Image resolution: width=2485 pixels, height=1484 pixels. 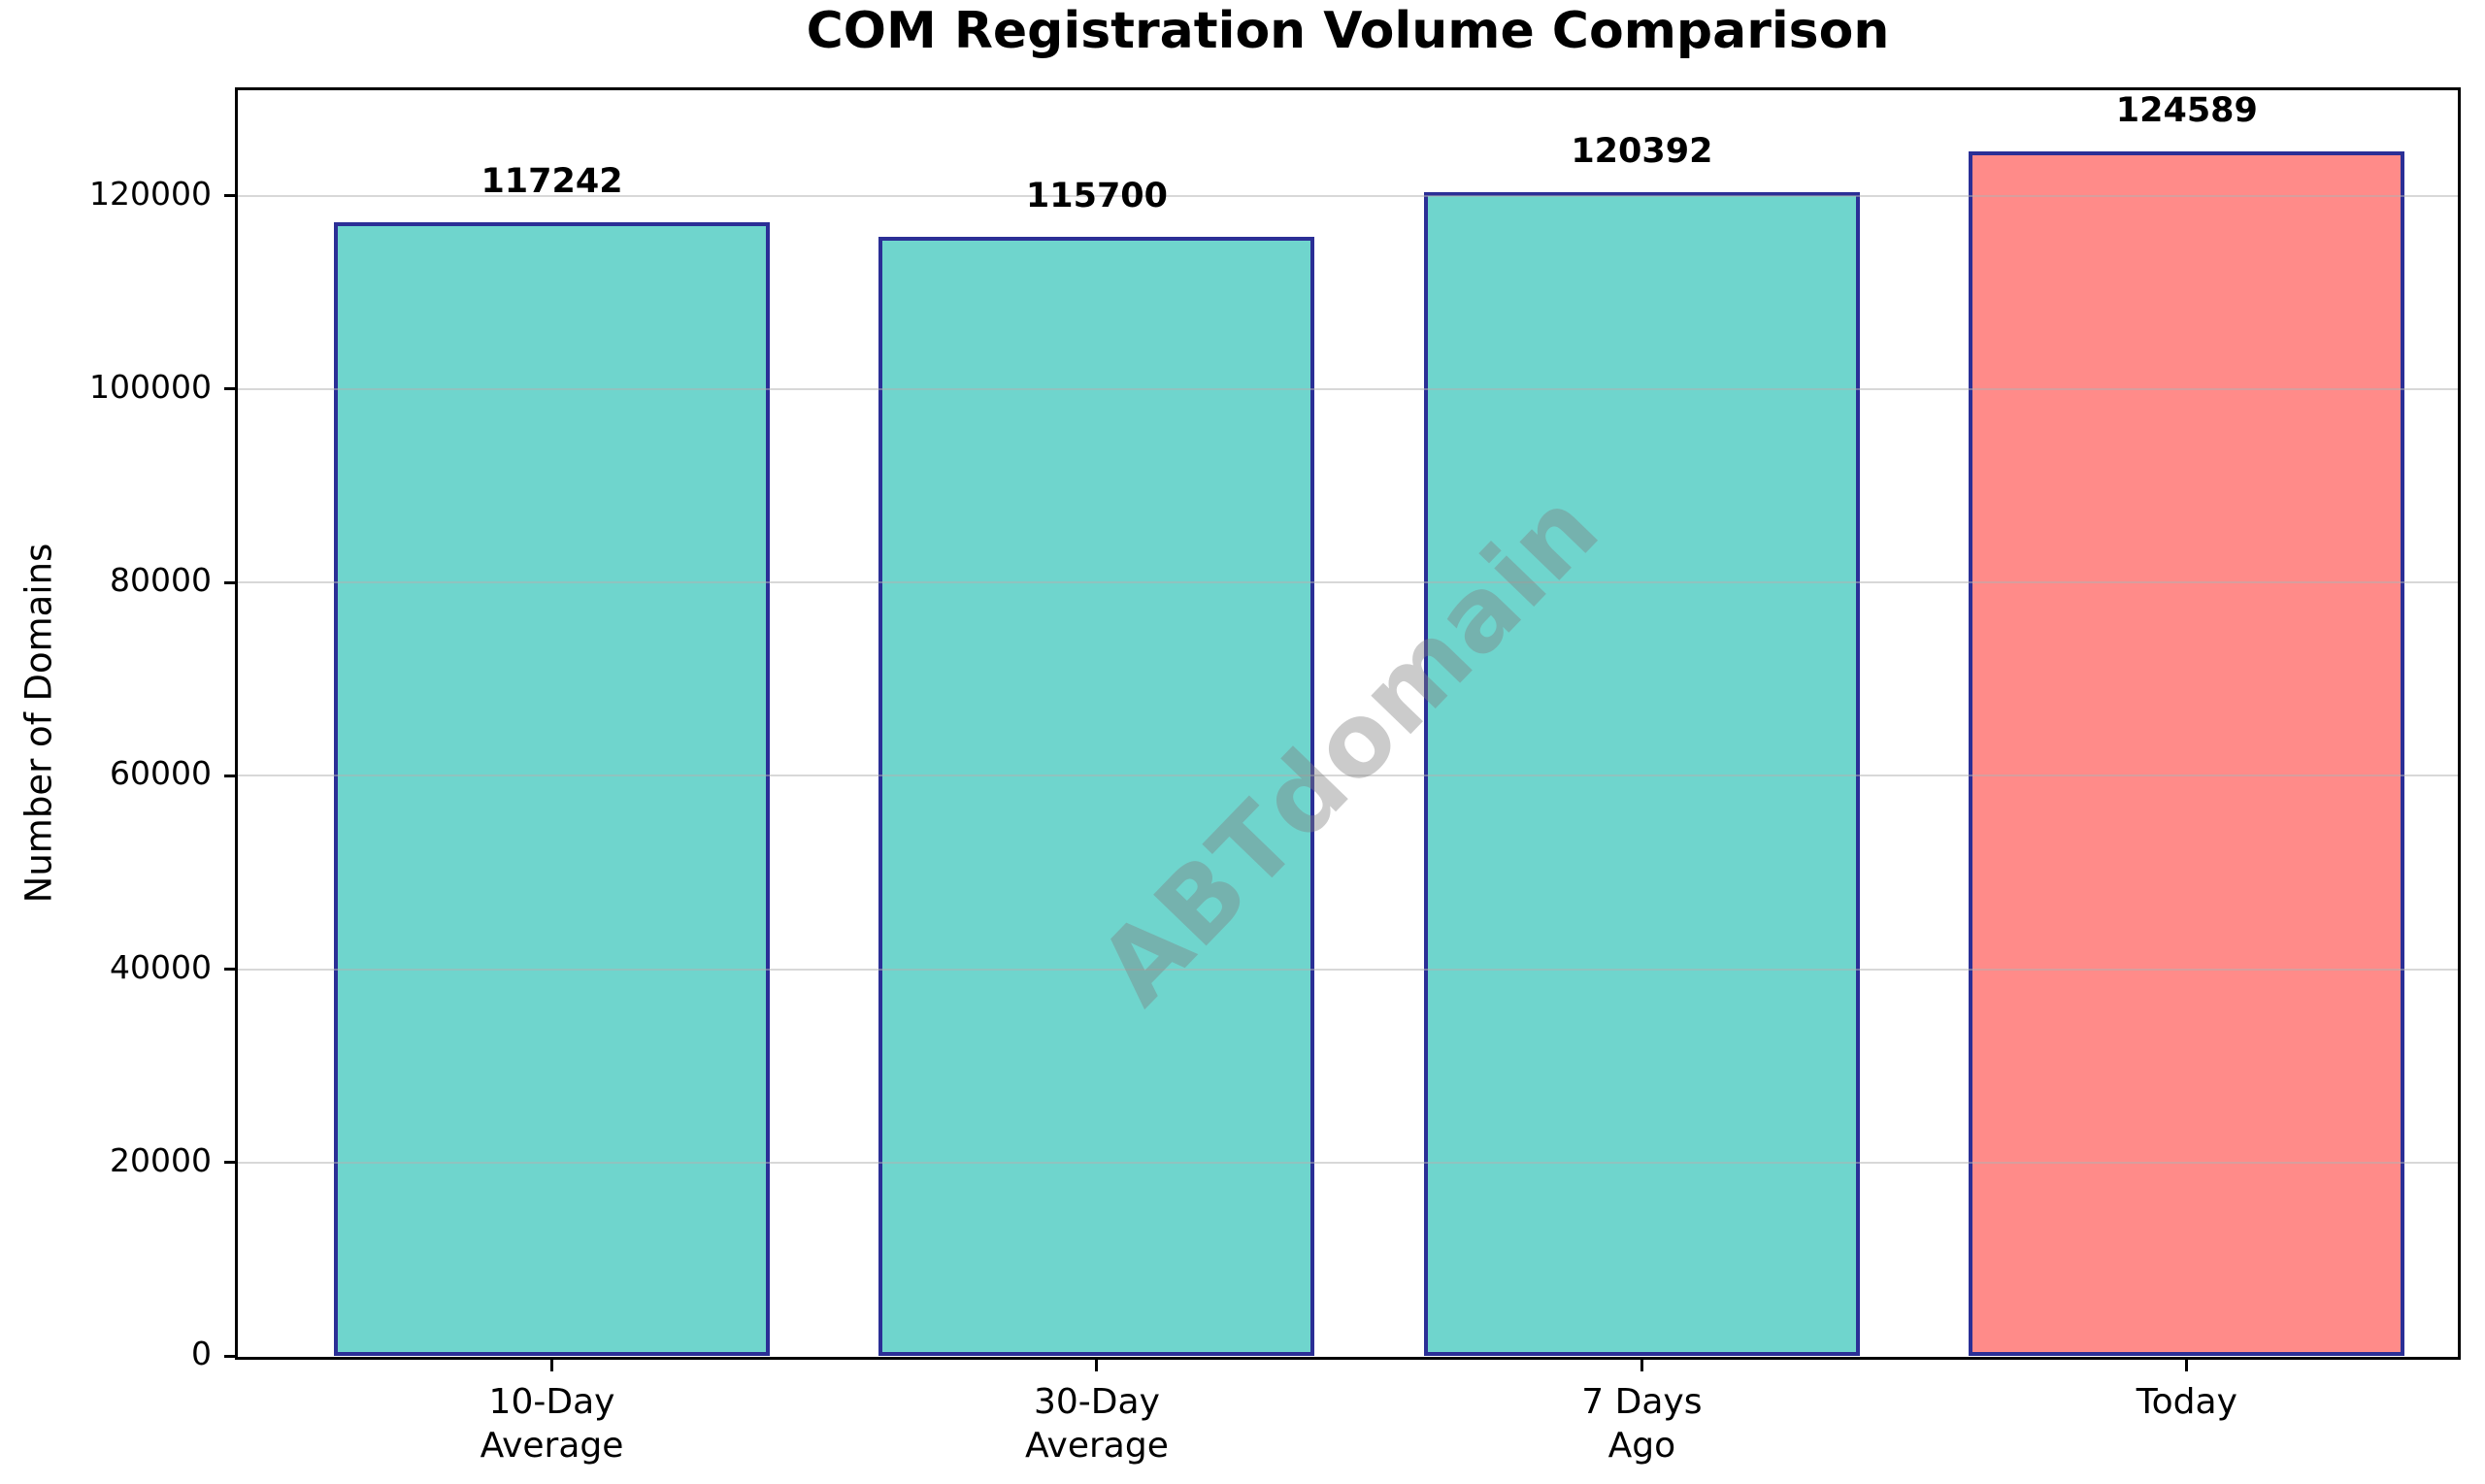 I want to click on bar-value-label-30-day-average: 115700, so click(x=1097, y=196).